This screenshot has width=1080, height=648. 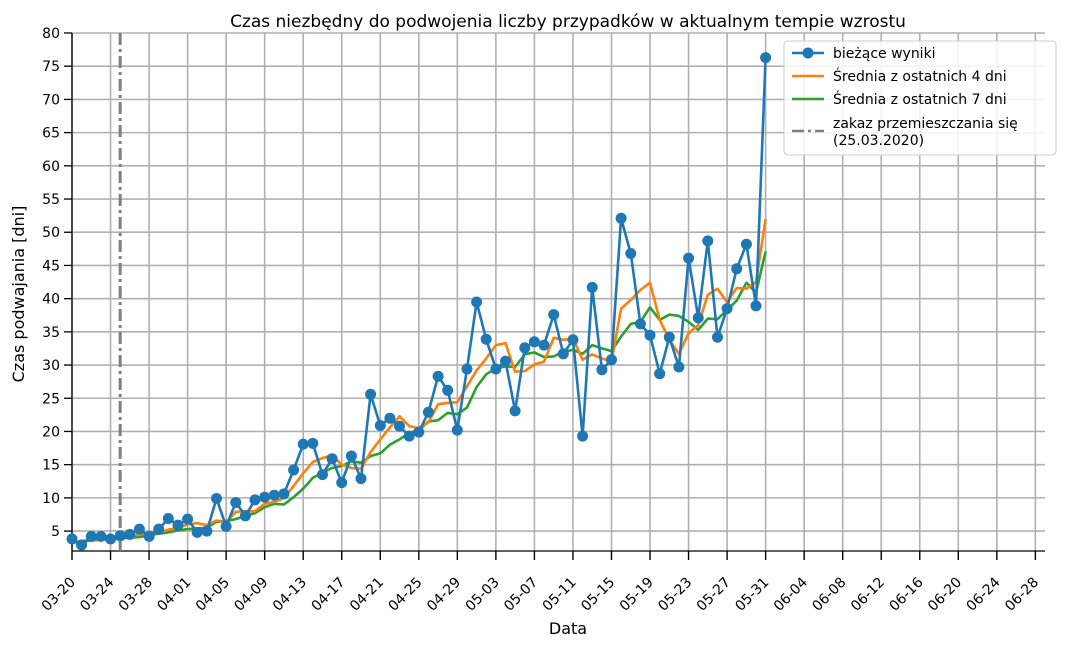 I want to click on y-tick-label: 60, so click(x=51, y=167).